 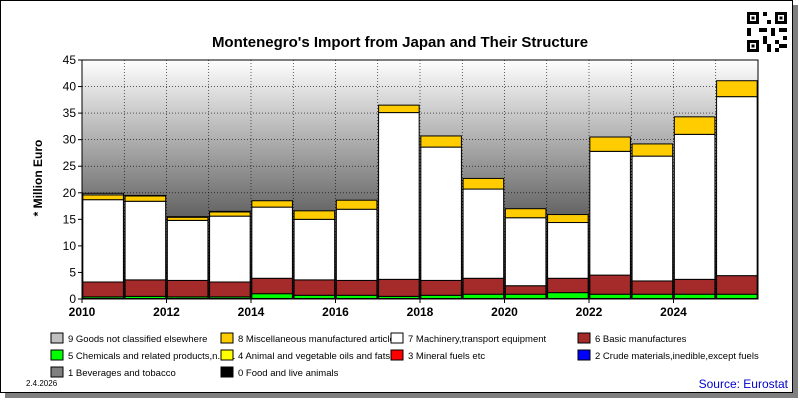 What do you see at coordinates (356, 244) in the screenshot?
I see `bar-segment-2016-s7` at bounding box center [356, 244].